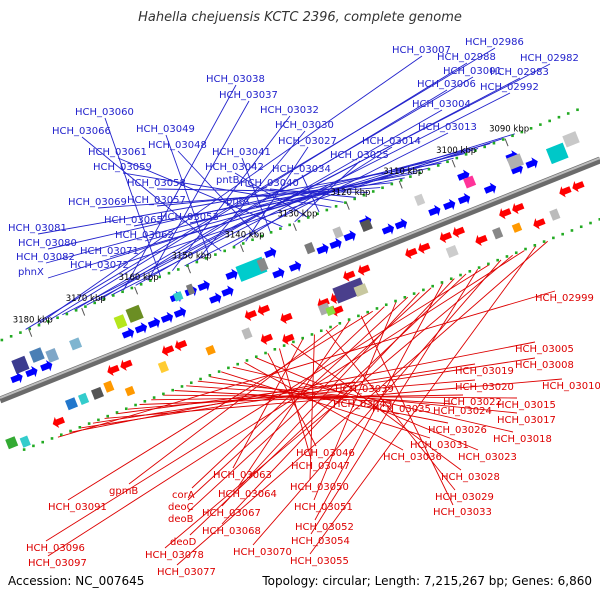  I want to click on gene-label: HCH_03062, so click(144, 235).